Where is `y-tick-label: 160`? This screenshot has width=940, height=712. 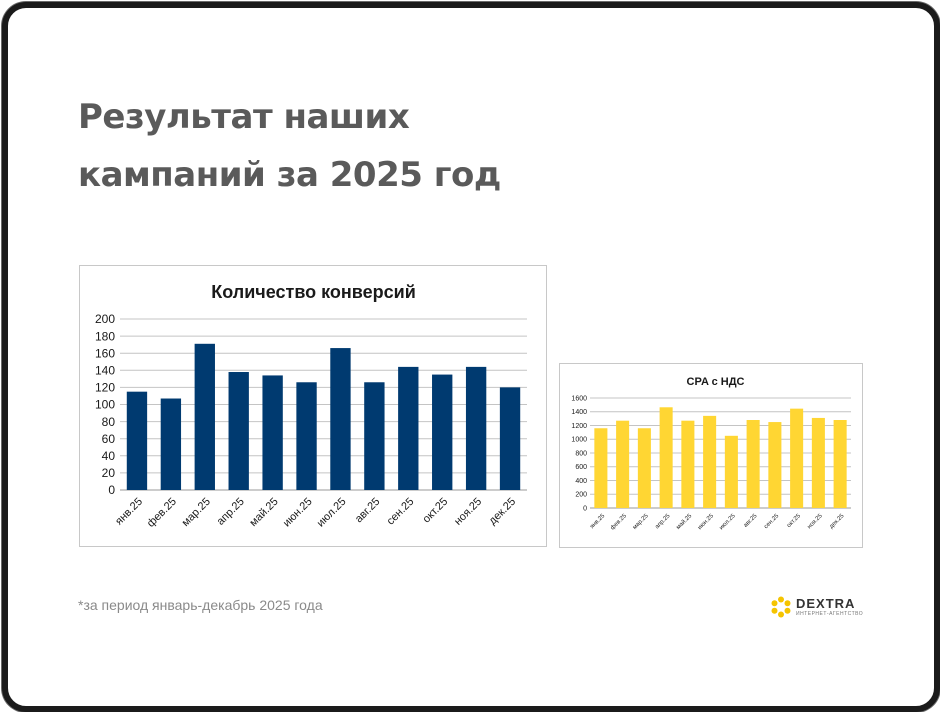 y-tick-label: 160 is located at coordinates (105, 353).